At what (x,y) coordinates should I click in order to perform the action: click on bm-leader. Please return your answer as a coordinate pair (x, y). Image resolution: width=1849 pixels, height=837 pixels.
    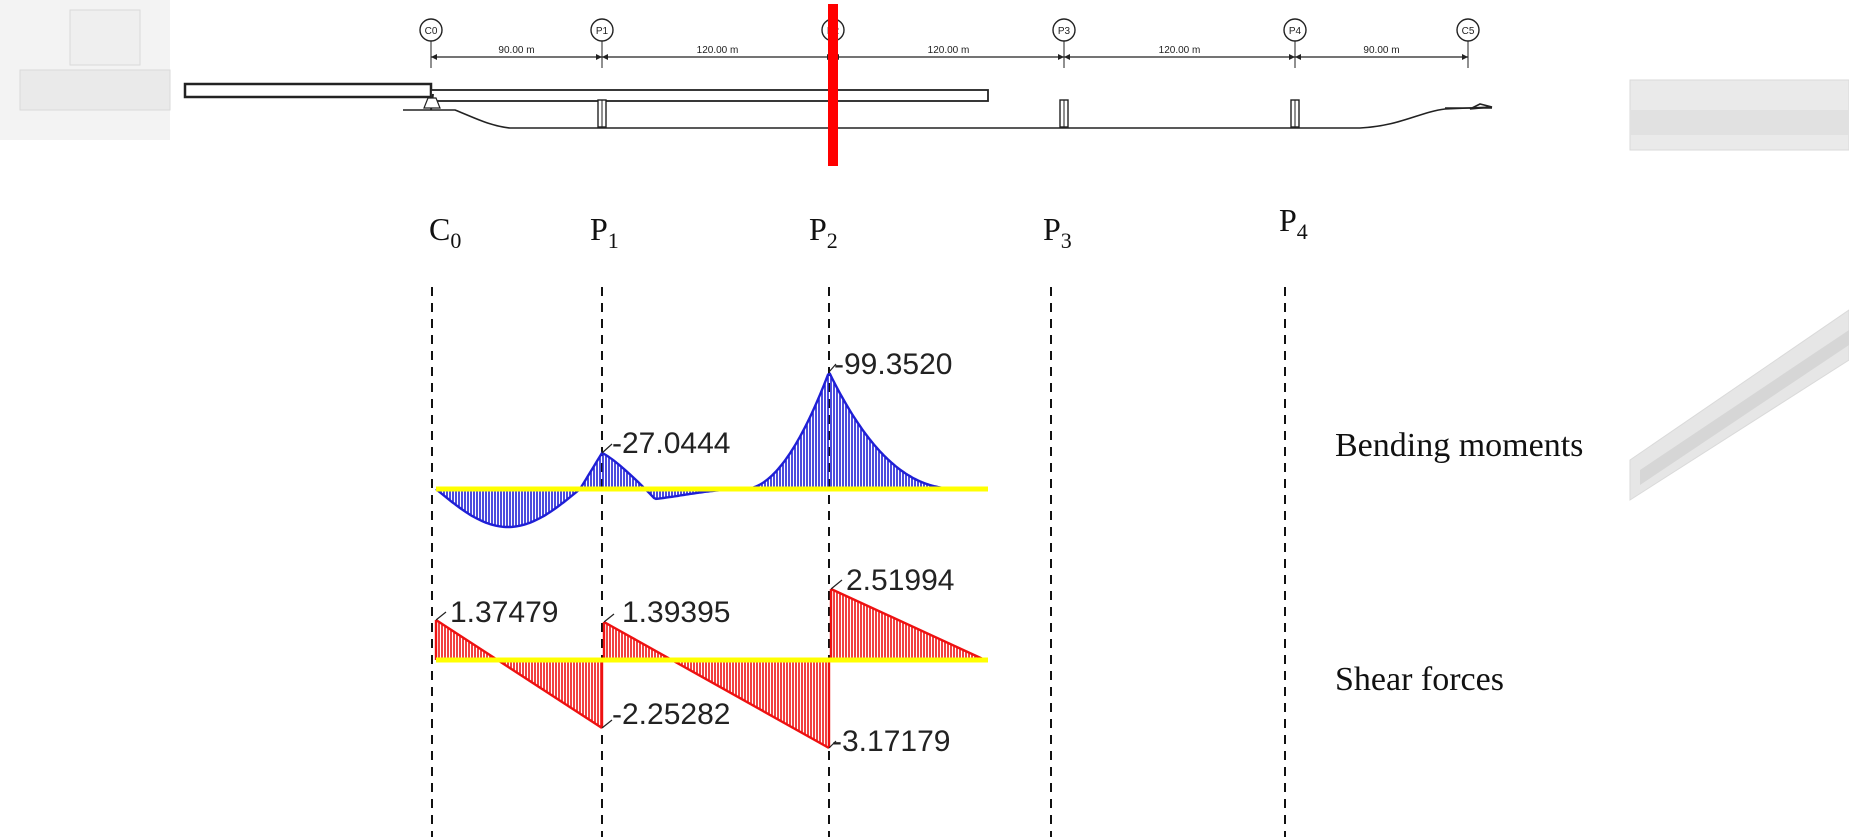
    Looking at the image, I should click on (607, 448).